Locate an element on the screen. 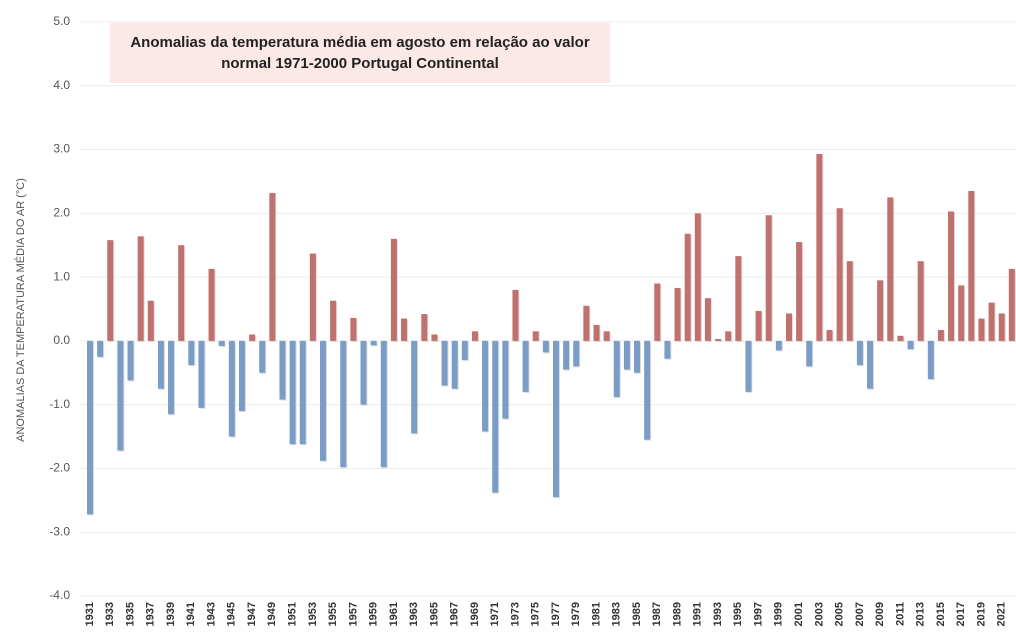  x-tick-label: 1997 is located at coordinates (758, 614).